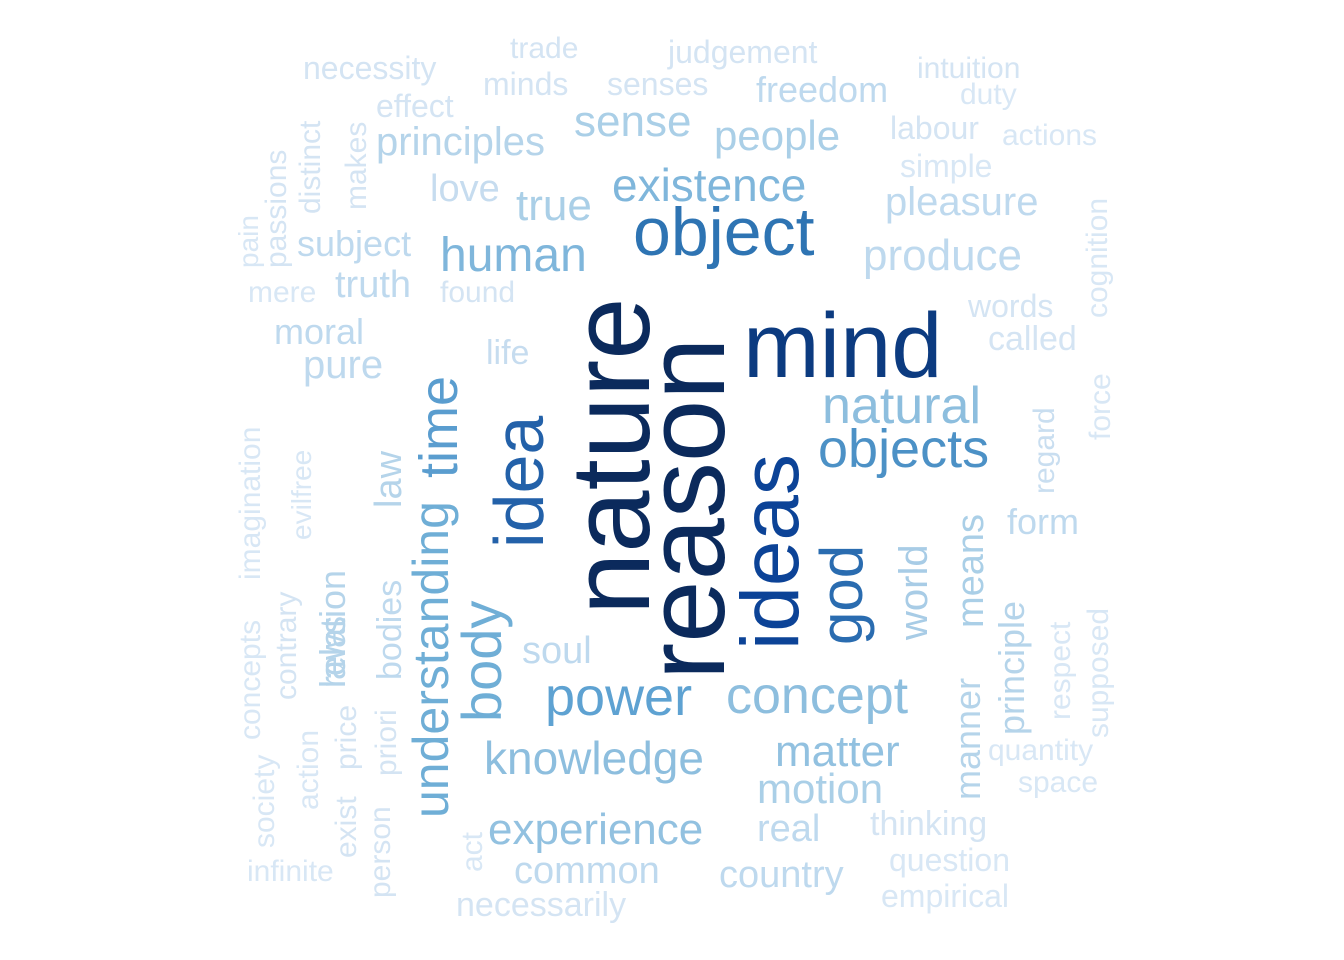 The image size is (1344, 960). I want to click on word-subject: subject, so click(354, 243).